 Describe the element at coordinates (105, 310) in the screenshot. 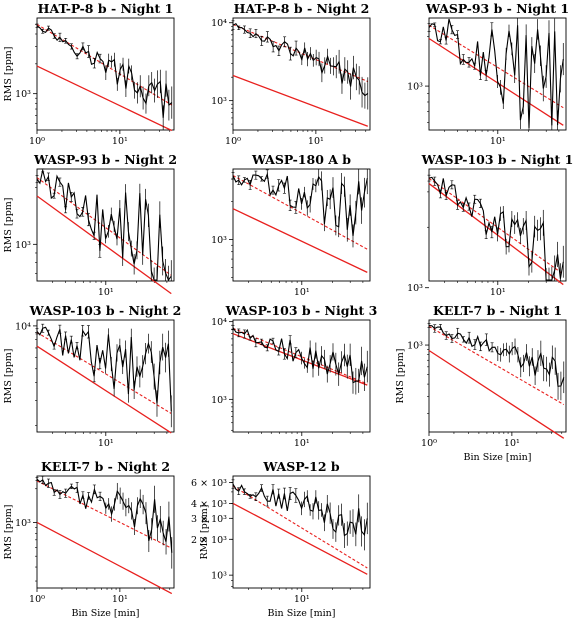

I see `panel-title: WASP-103 b - Night 2` at that location.